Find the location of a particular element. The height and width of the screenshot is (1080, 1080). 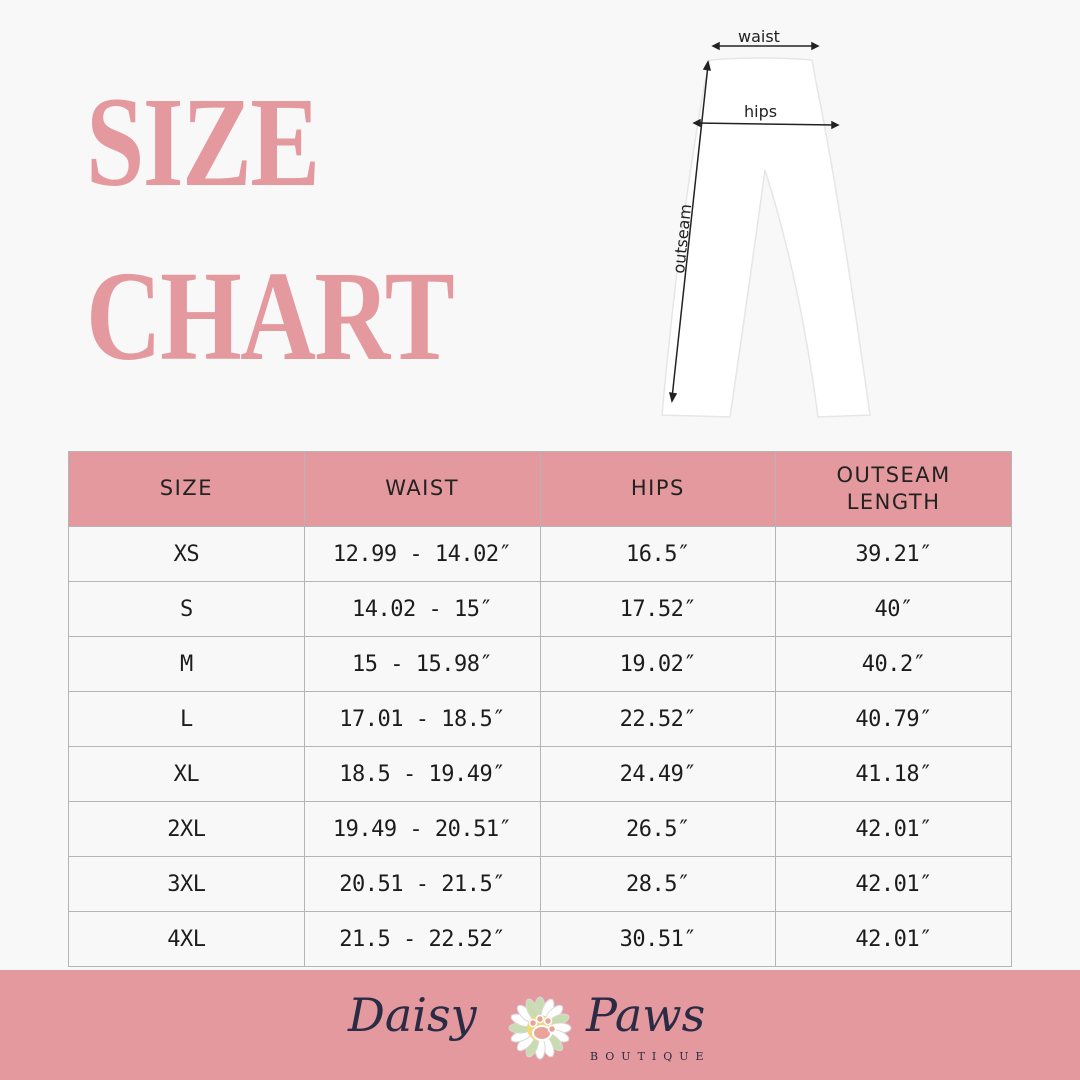

cell-hips: 30.51″ is located at coordinates (658, 939).